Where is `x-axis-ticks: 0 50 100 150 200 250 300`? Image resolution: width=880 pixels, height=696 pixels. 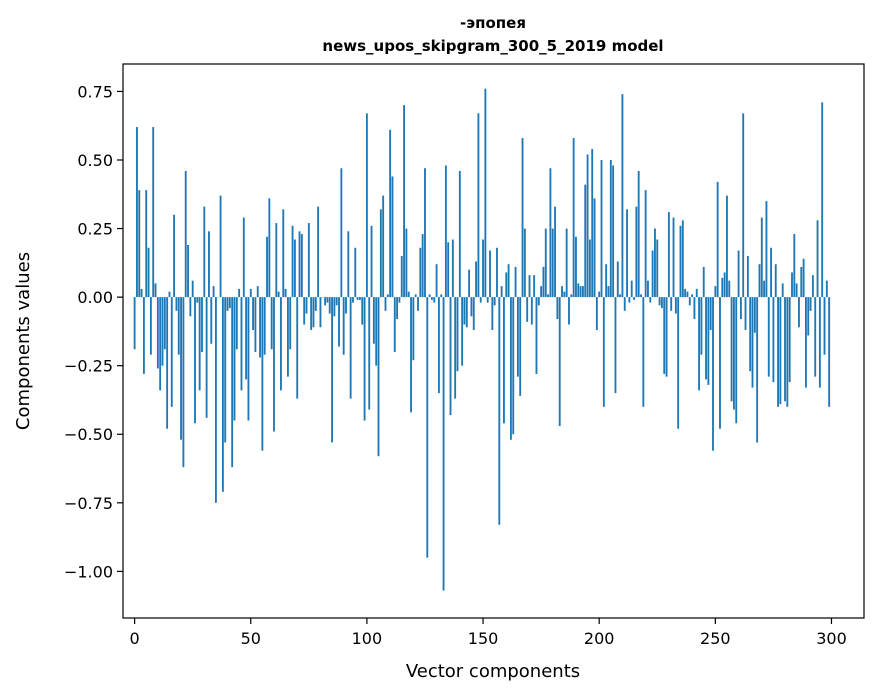 x-axis-ticks: 0 50 100 150 200 250 300 is located at coordinates (488, 633).